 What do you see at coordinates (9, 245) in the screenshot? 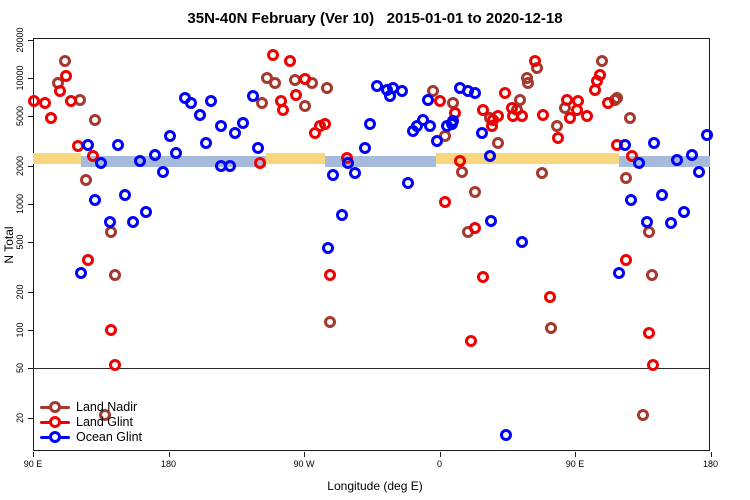
I see `y-axis-title: N Total` at bounding box center [9, 245].